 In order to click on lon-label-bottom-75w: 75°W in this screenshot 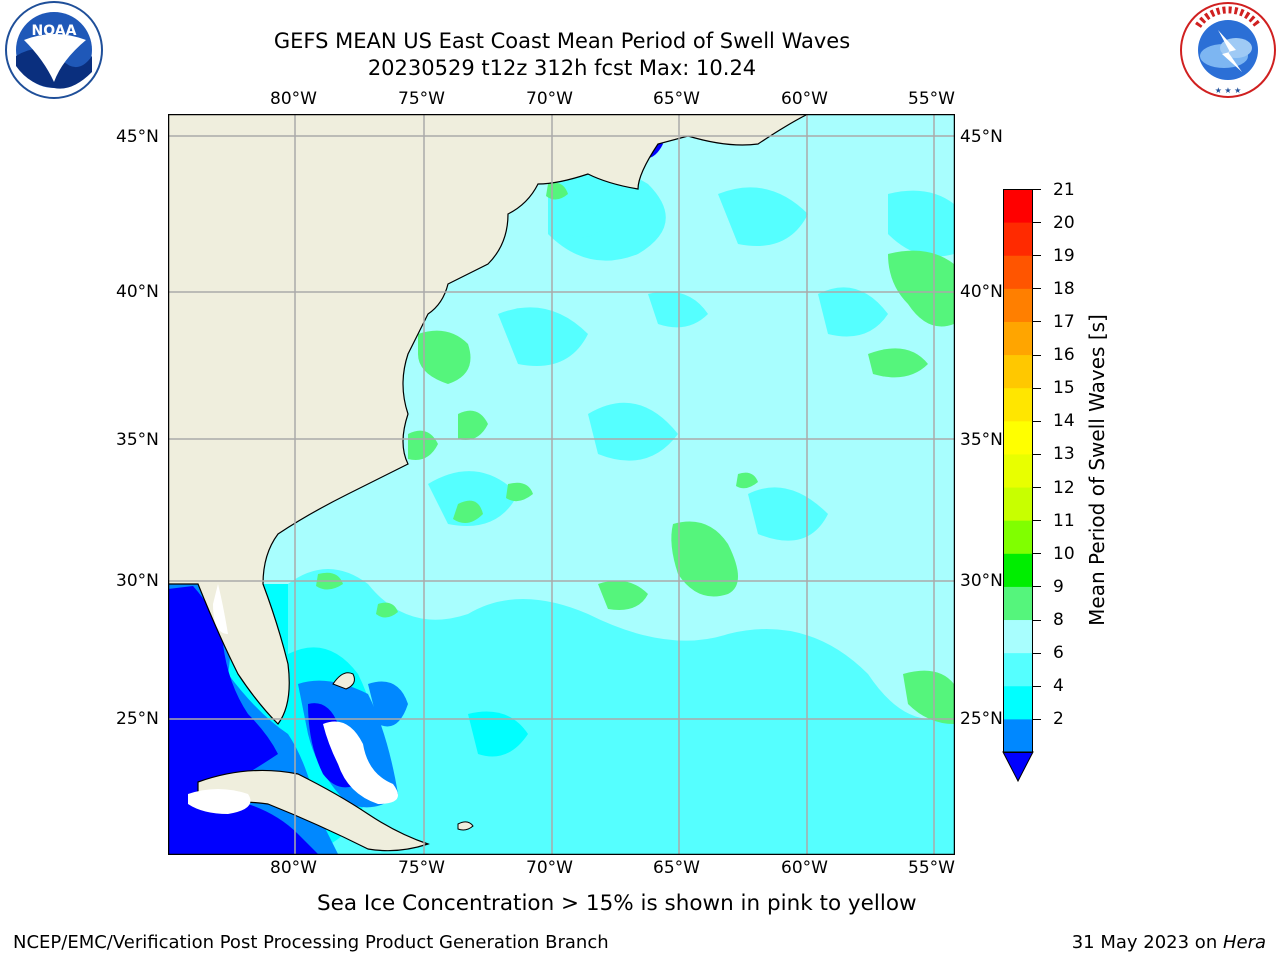, I will do `click(421, 868)`.